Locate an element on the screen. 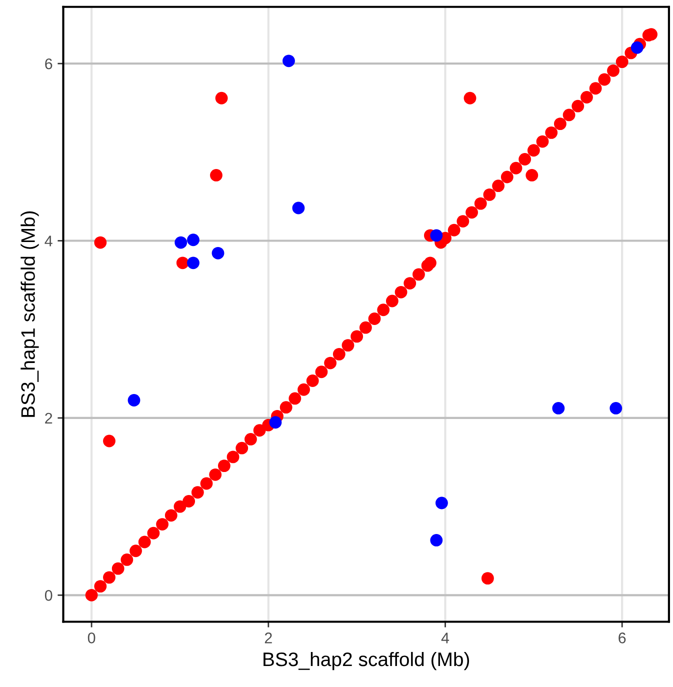 The image size is (673, 687). y-tick-label: 2 is located at coordinates (48, 418).